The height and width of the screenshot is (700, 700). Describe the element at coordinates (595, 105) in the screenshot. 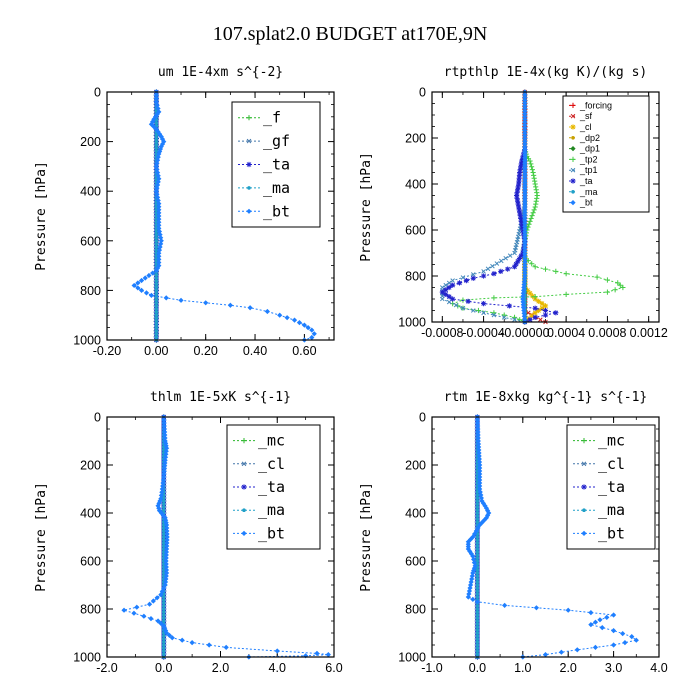

I see `legend-label: _forcing` at that location.